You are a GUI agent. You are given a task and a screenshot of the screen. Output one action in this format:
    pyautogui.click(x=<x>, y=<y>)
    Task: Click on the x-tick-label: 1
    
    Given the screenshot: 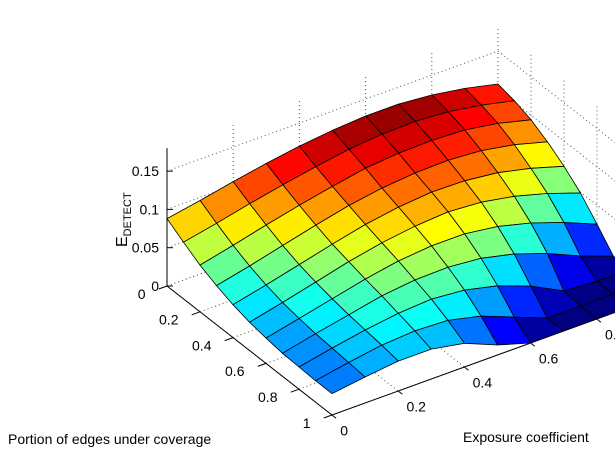 What is the action you would take?
    pyautogui.click(x=307, y=423)
    